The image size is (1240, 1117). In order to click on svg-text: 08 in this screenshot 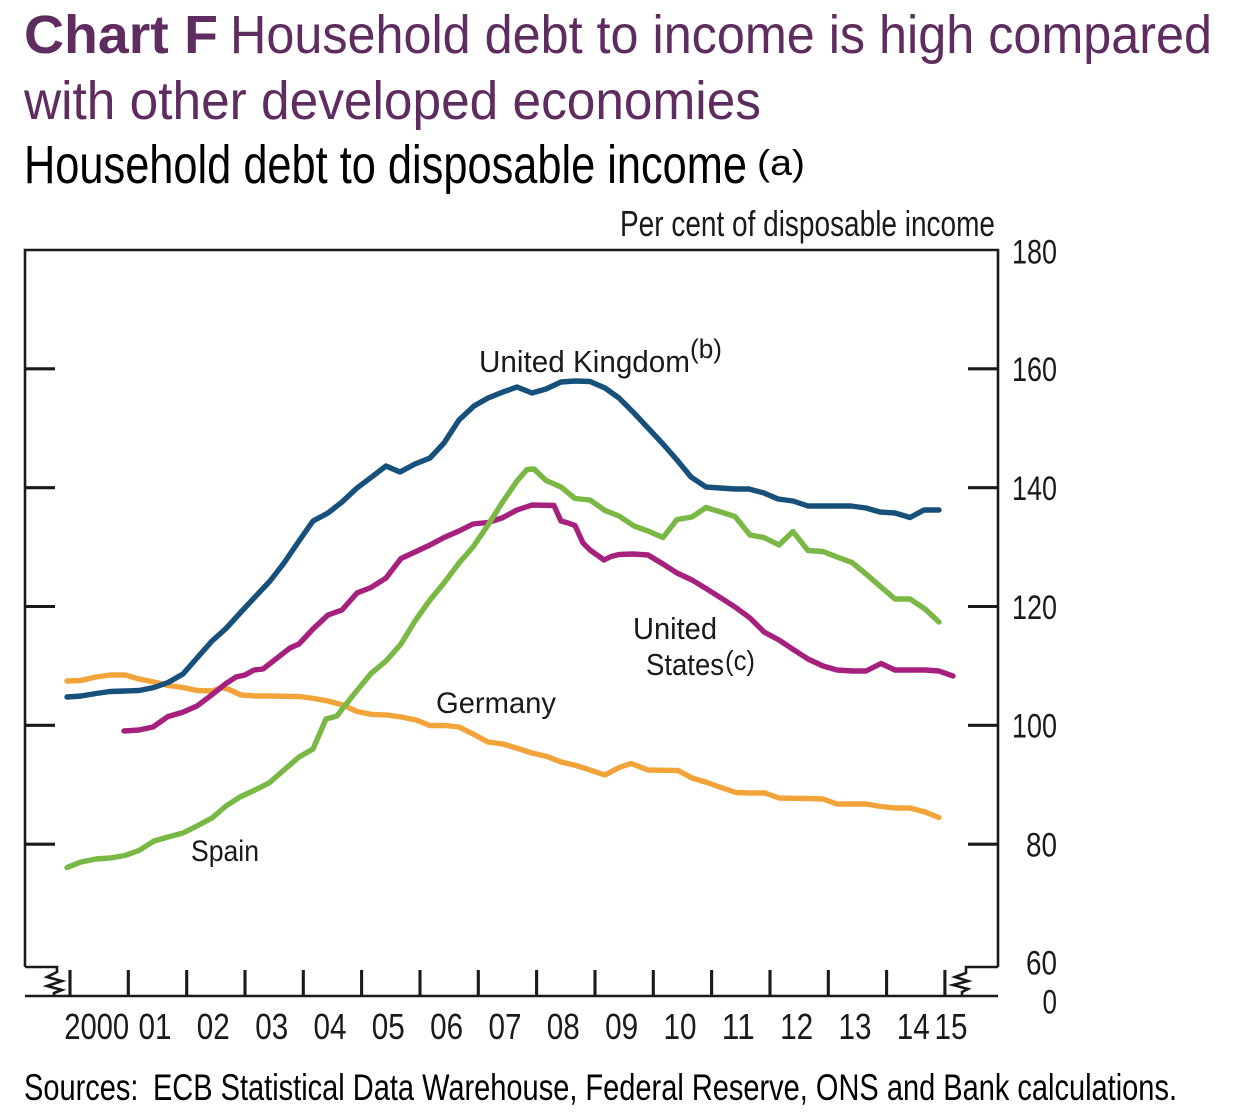, I will do `click(563, 1026)`.